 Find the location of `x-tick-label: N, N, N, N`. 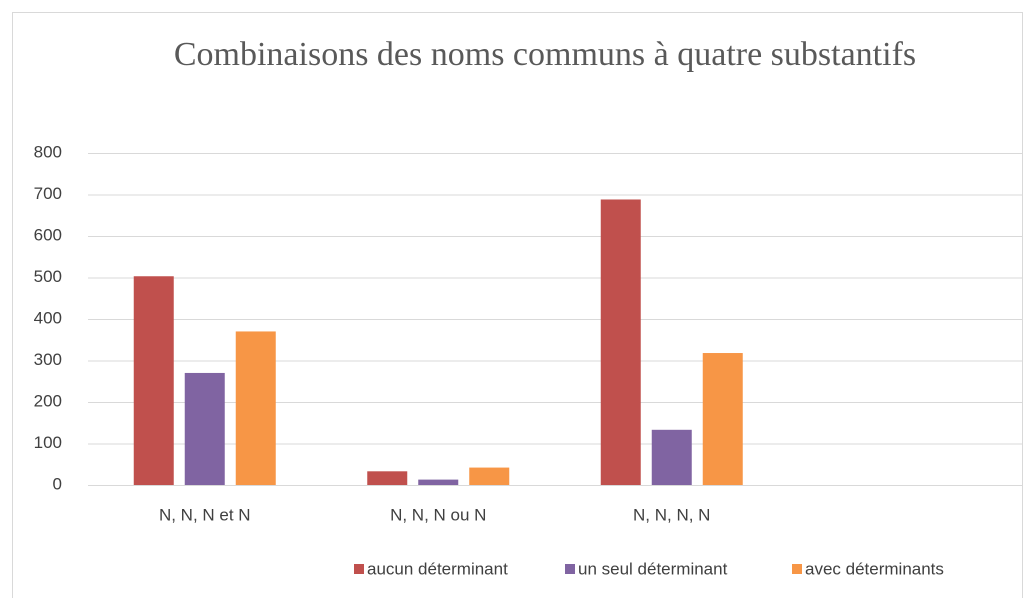

x-tick-label: N, N, N, N is located at coordinates (671, 514).